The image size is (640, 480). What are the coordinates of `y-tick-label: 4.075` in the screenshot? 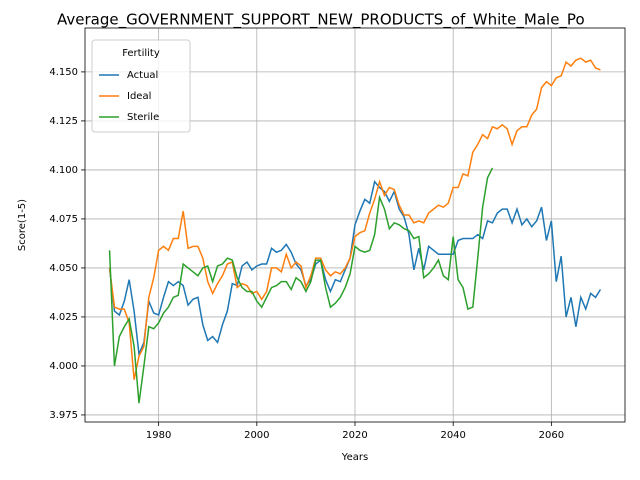 It's located at (63, 219).